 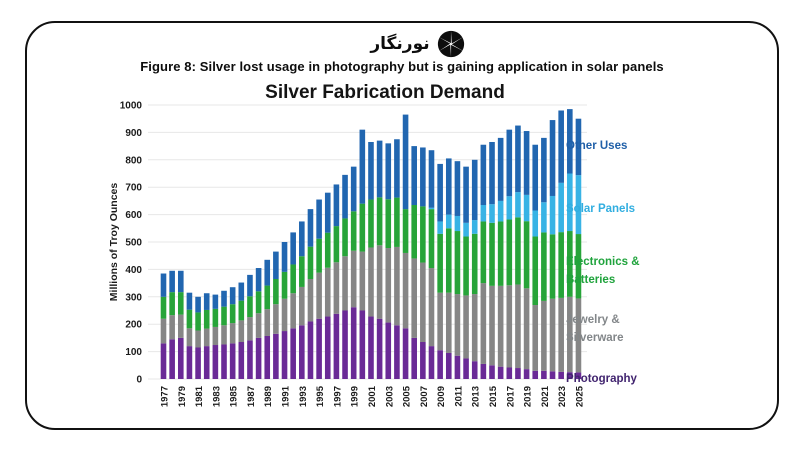 I want to click on logo: نورنگار, so click(x=402, y=44).